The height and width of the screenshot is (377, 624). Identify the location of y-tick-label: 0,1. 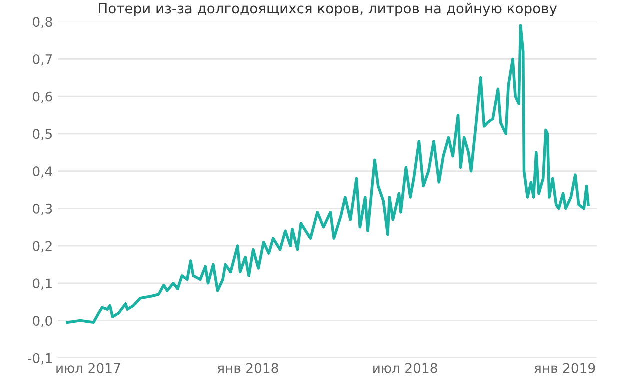
(42, 284).